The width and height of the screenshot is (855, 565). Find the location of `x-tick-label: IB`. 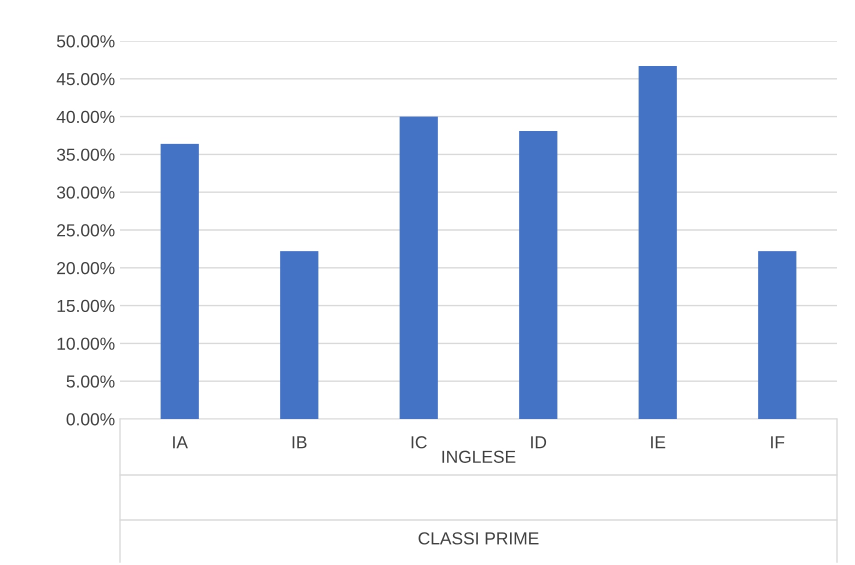

x-tick-label: IB is located at coordinates (299, 442).